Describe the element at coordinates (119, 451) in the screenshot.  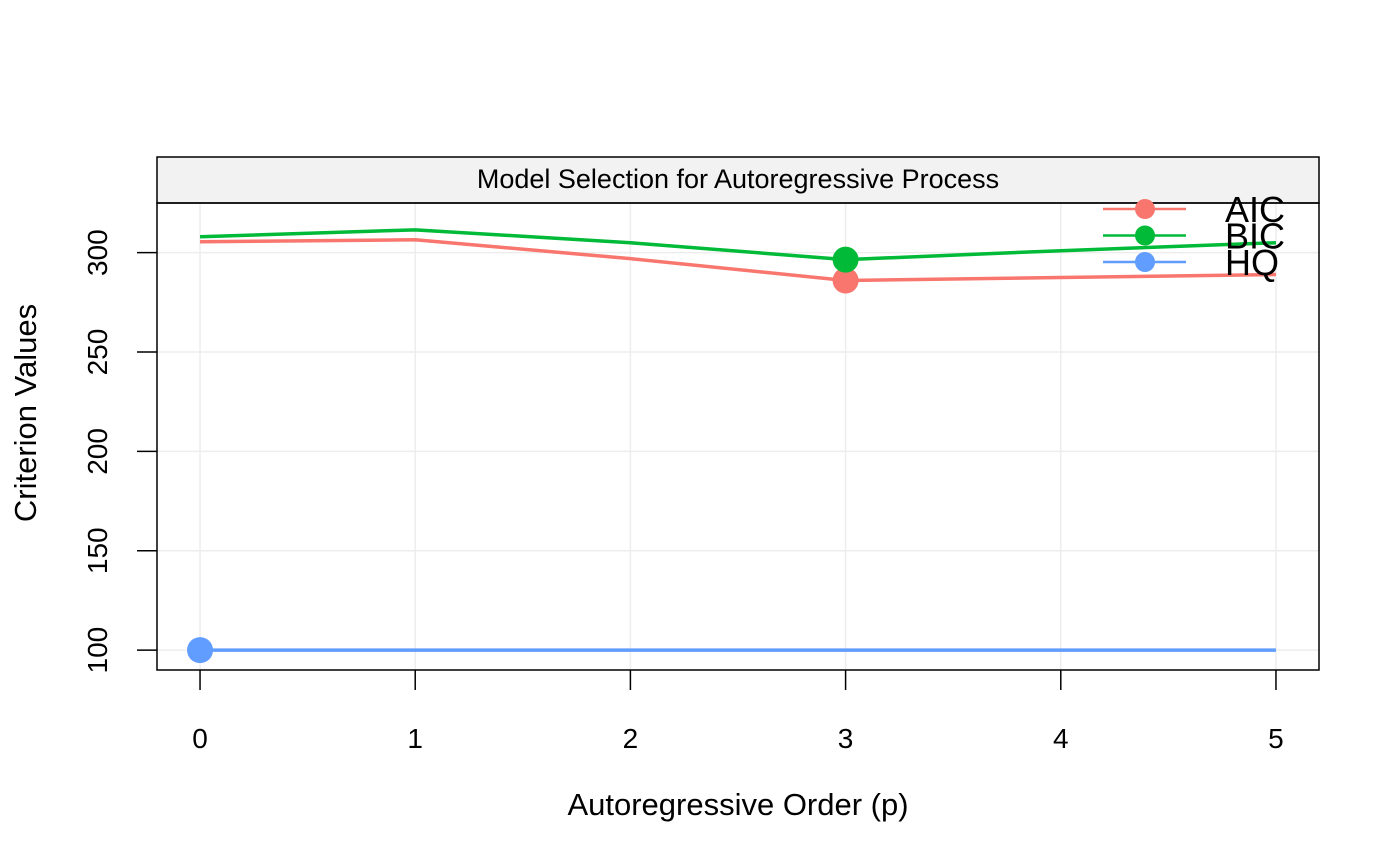
I see `y-axis: 100 150 200 250 300` at that location.